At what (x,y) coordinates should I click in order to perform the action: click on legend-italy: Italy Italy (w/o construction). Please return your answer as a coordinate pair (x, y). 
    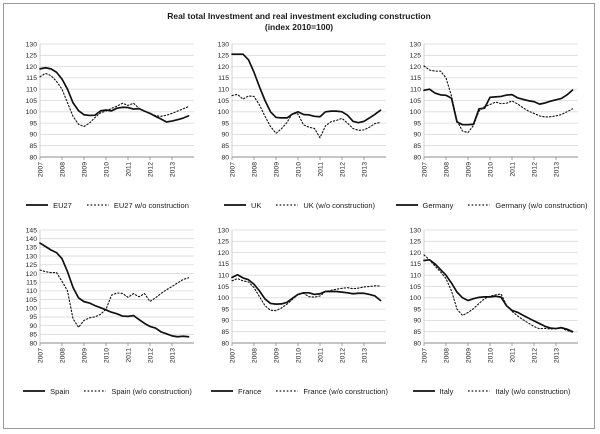
    Looking at the image, I should click on (491, 391).